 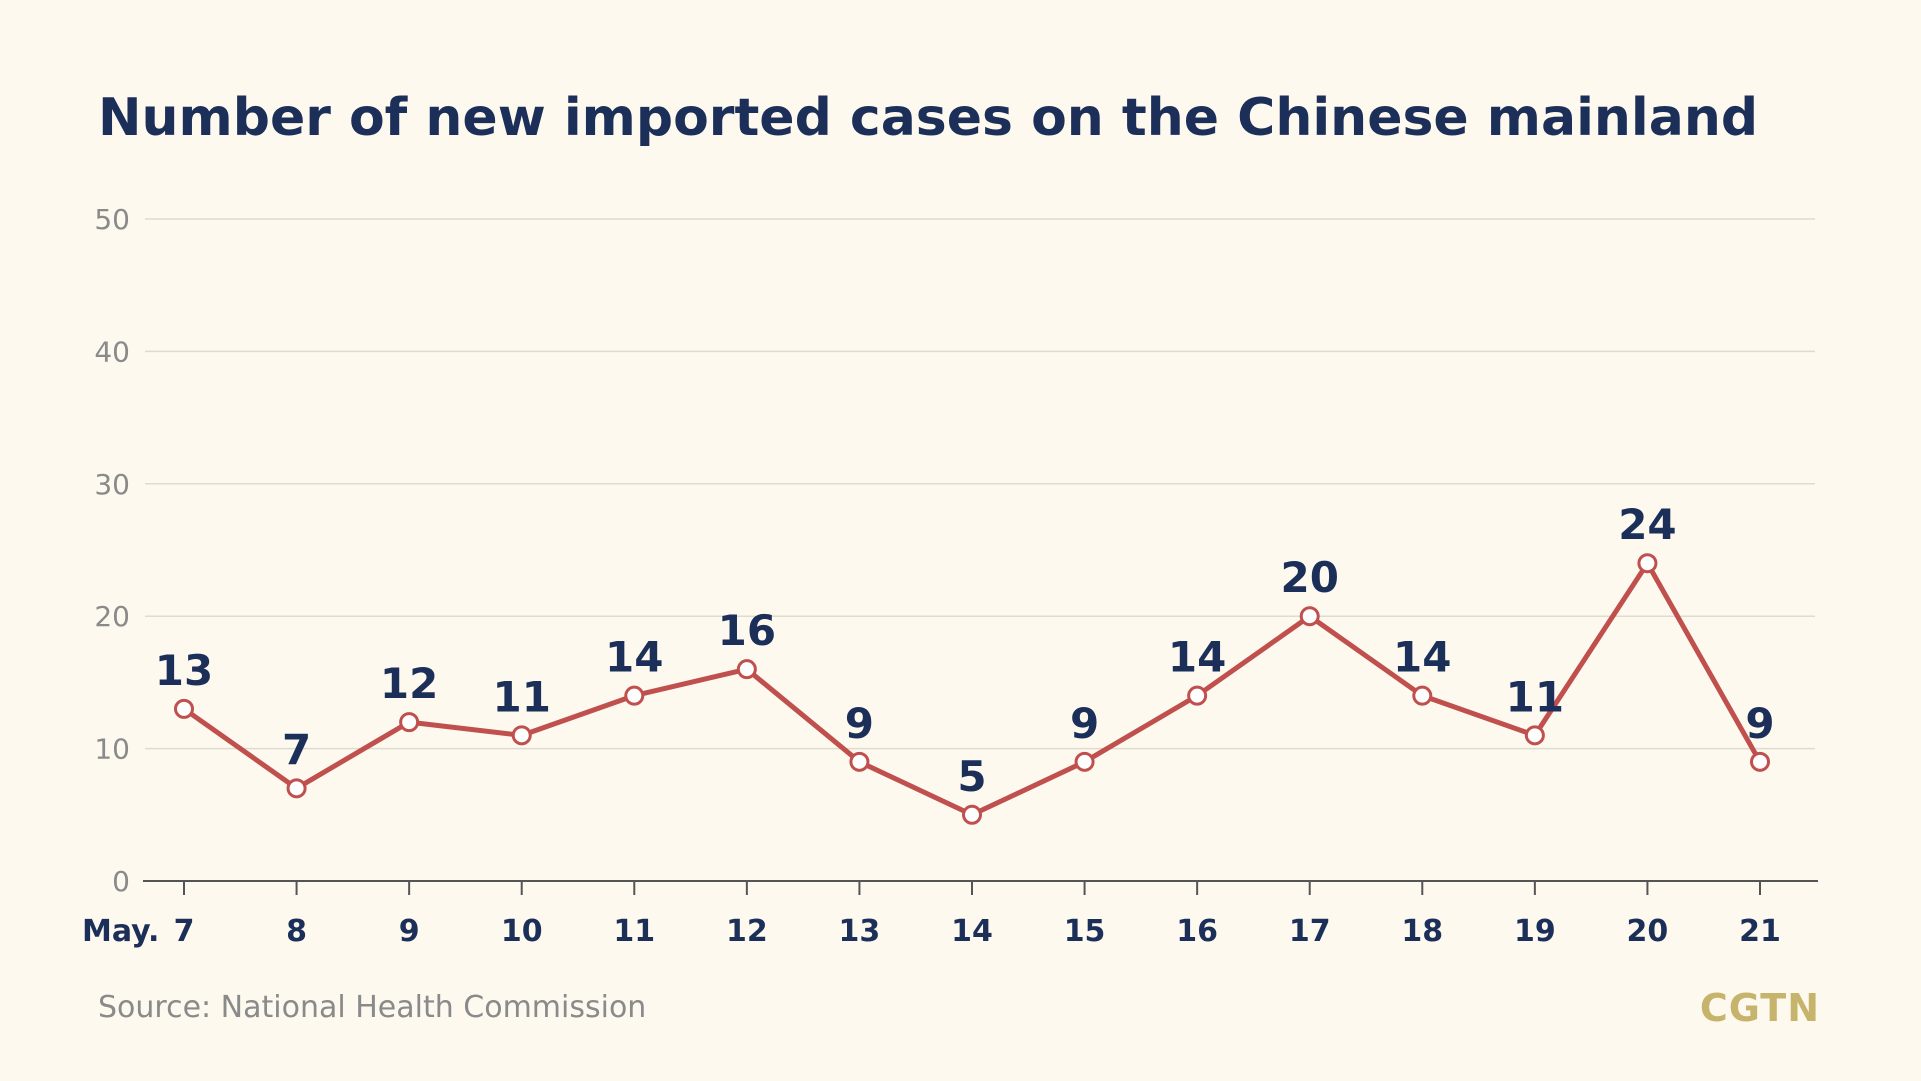 What do you see at coordinates (1759, 1008) in the screenshot?
I see `cgtn-logo: CGTN` at bounding box center [1759, 1008].